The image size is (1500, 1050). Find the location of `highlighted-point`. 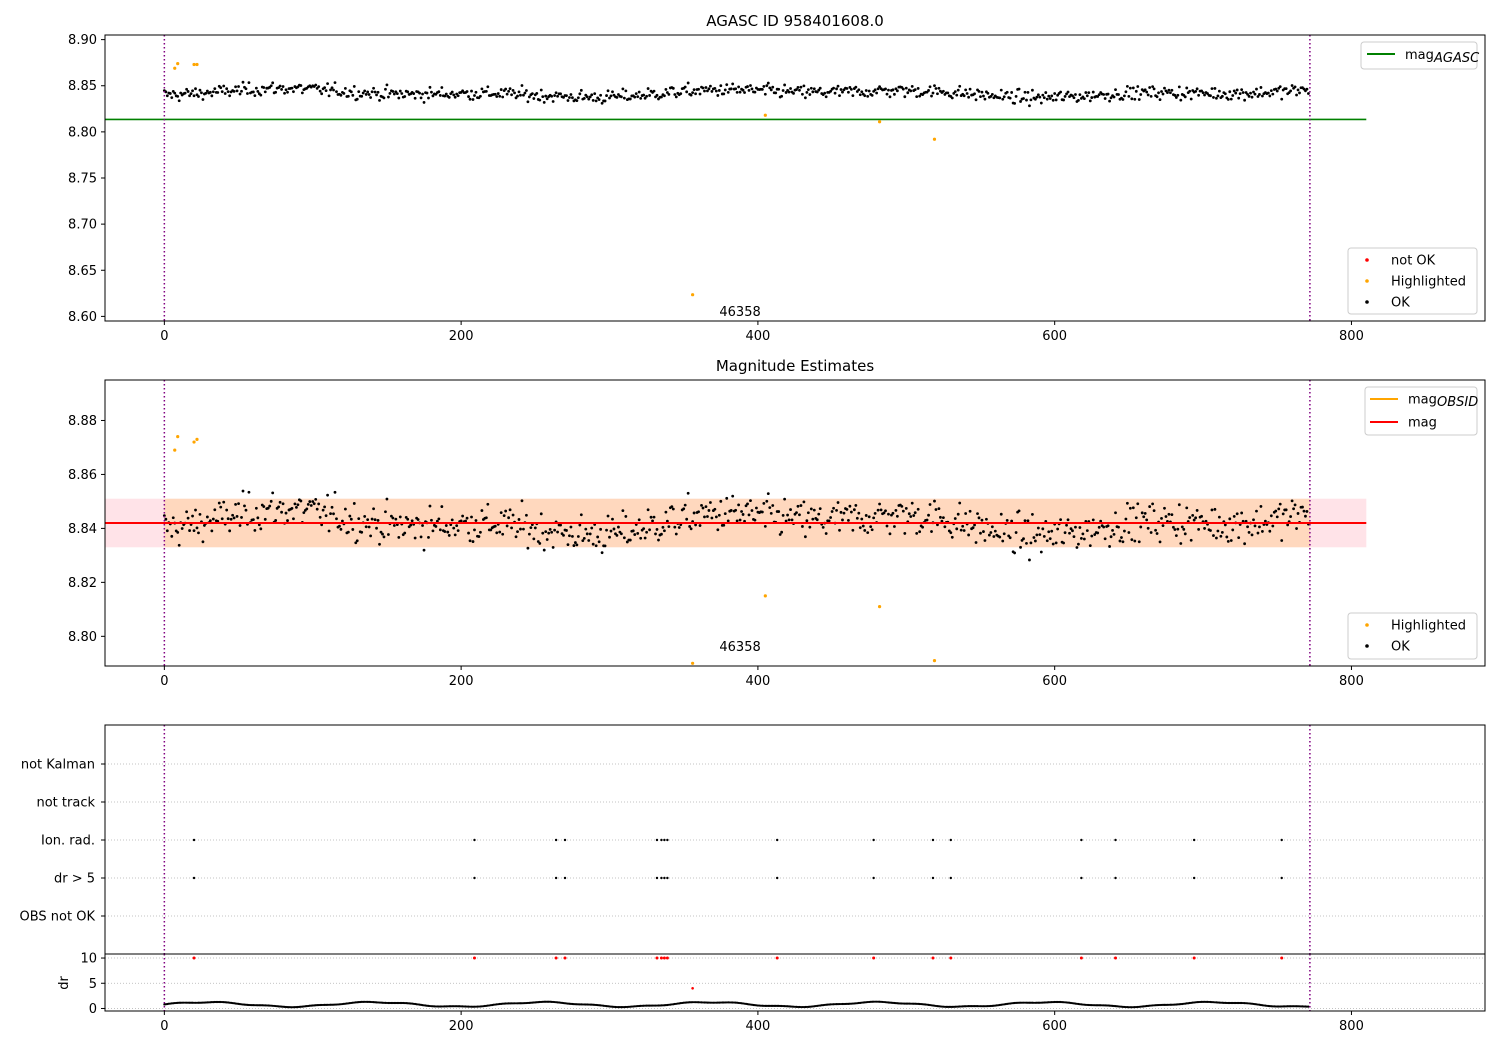

highlighted-point is located at coordinates (175, 68).